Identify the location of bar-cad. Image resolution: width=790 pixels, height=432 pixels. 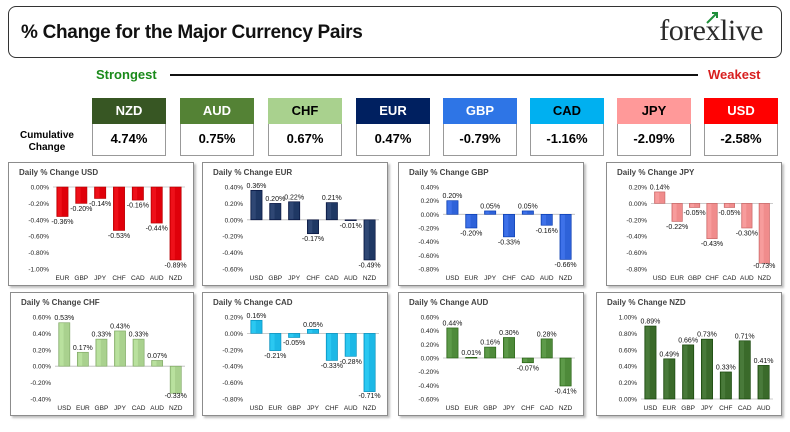
(527, 212).